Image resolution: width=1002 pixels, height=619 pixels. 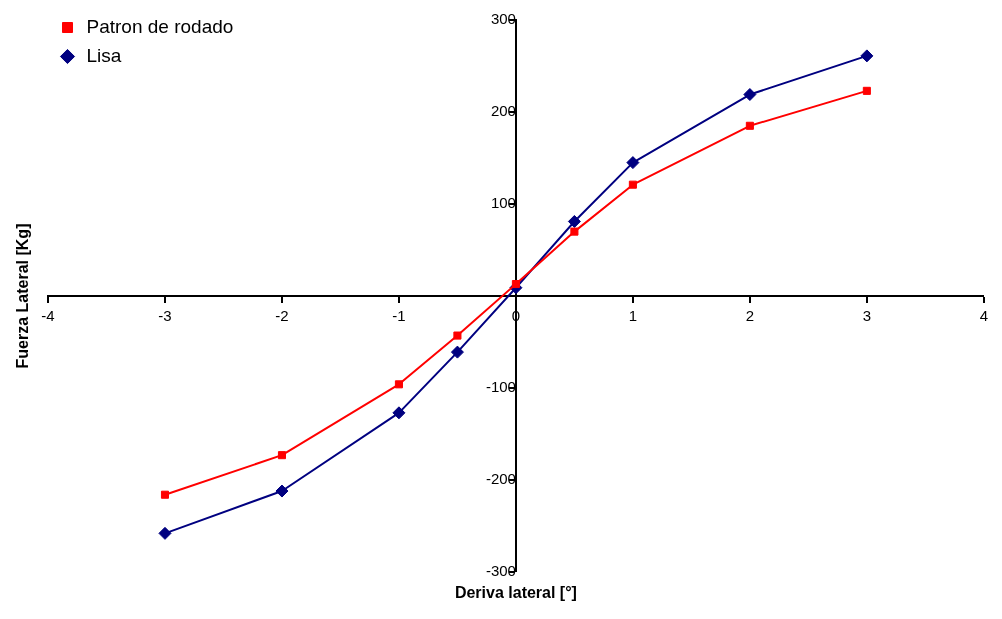 I want to click on x-tick-label: -3, so click(x=165, y=316).